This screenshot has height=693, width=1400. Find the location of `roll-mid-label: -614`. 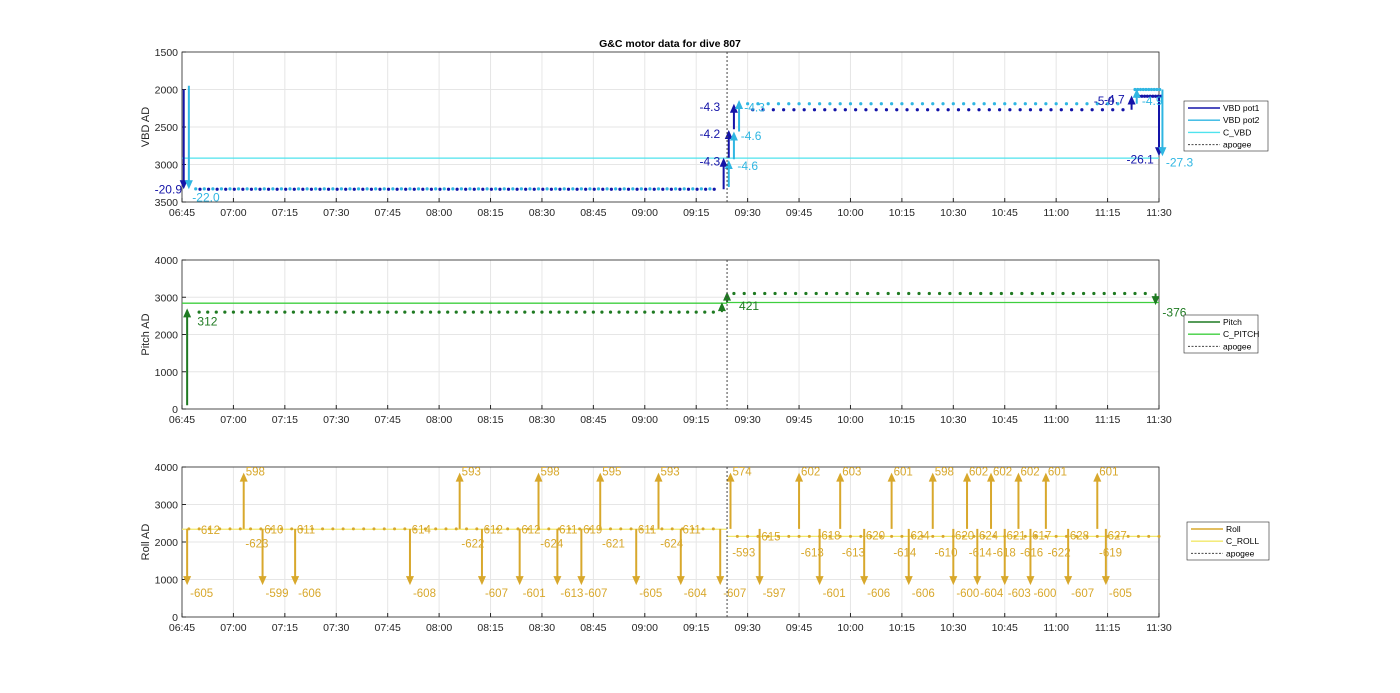

roll-mid-label: -614 is located at coordinates (981, 554).